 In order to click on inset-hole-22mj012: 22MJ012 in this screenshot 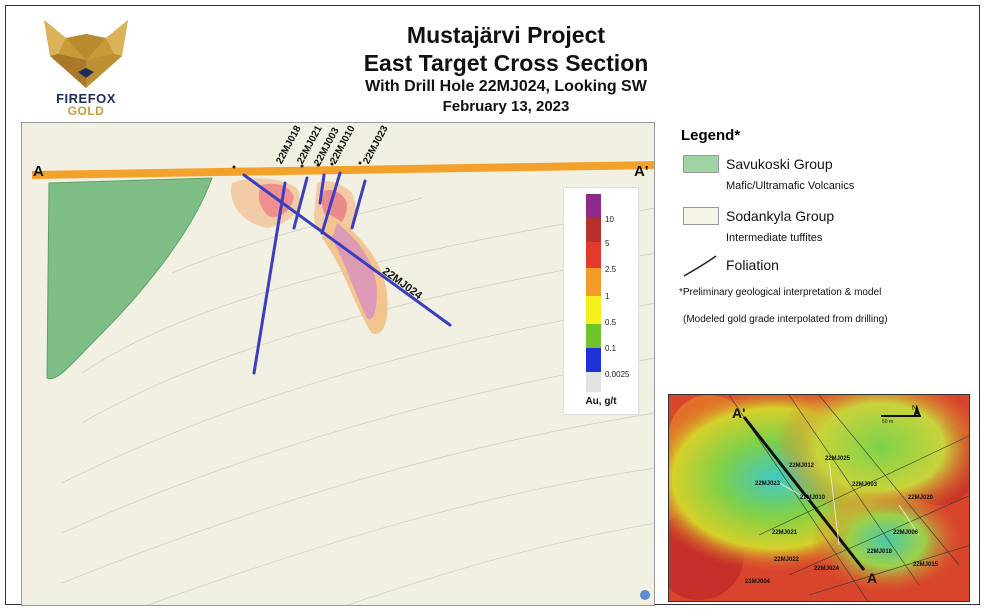, I will do `click(802, 466)`.